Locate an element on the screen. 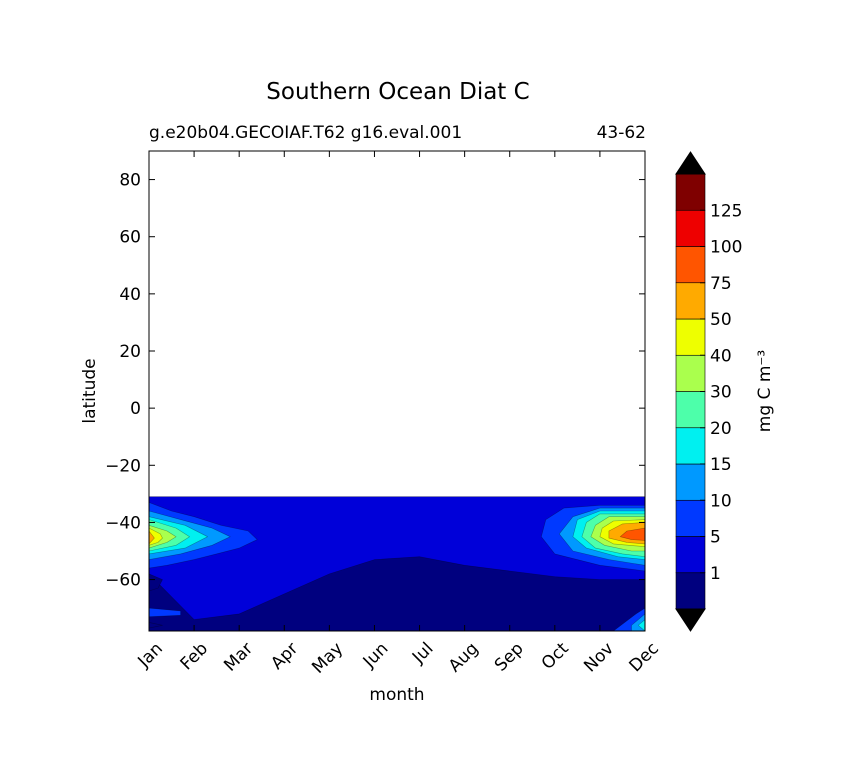 The width and height of the screenshot is (857, 783). x-tick-label-oct: Oct is located at coordinates (555, 656).